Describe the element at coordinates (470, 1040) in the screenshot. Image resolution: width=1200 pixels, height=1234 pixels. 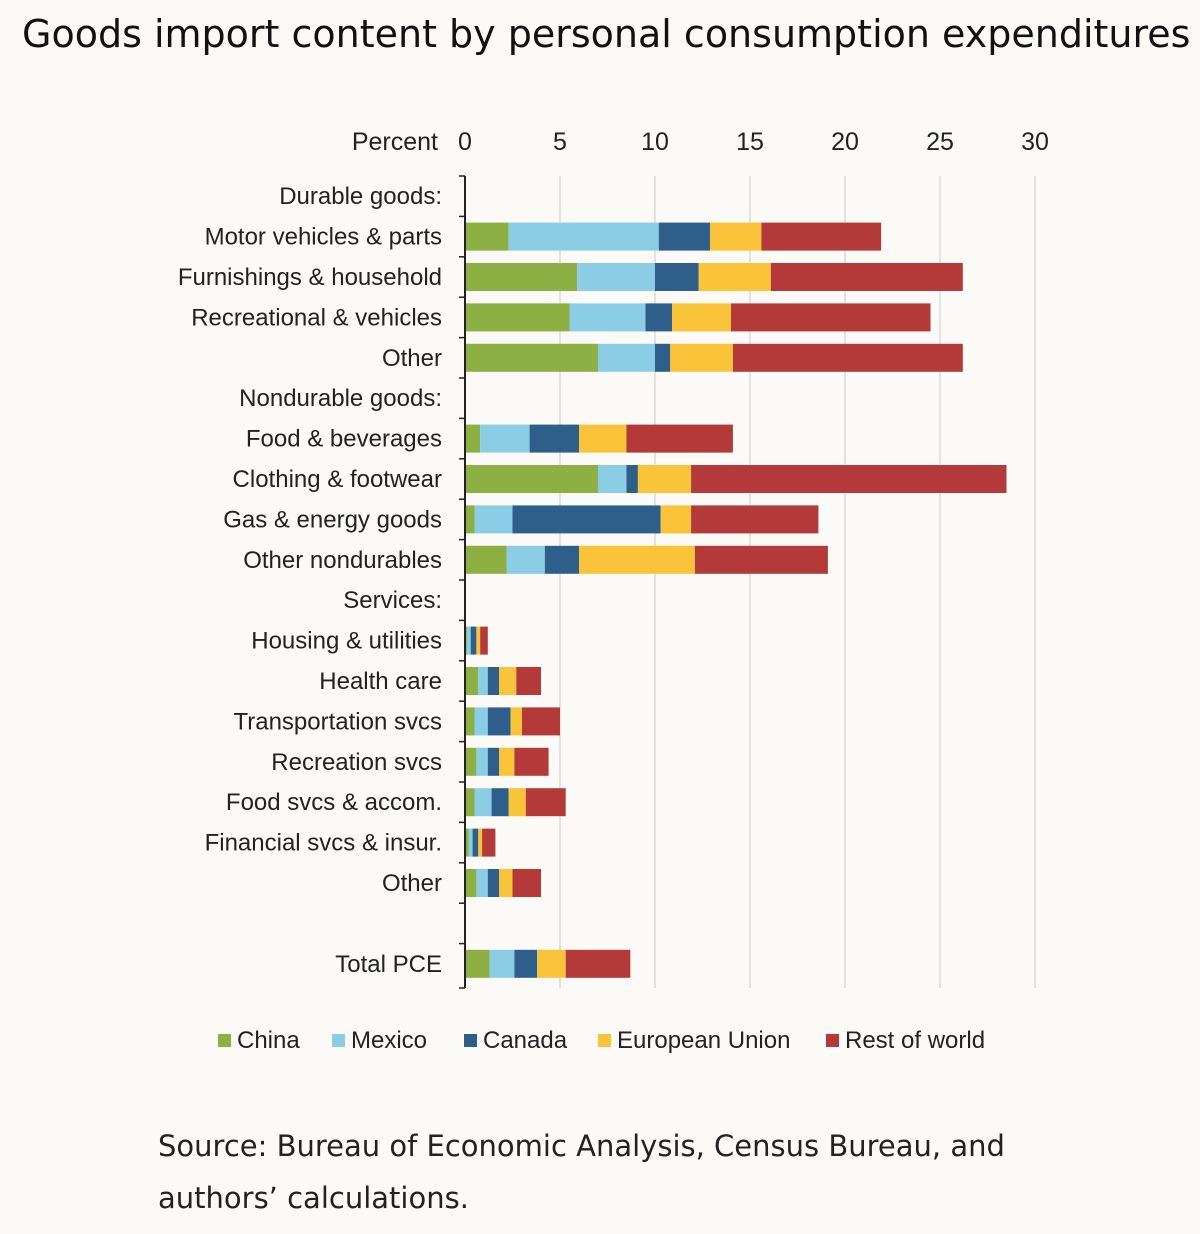
I see `legend-swatch-canada` at that location.